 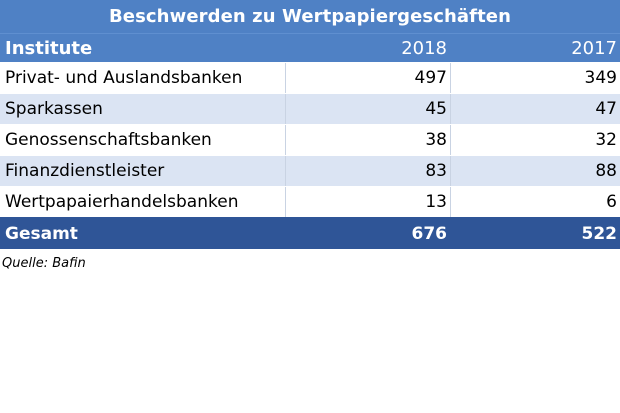 I want to click on table-row: Finanzdienstleister 83 88, so click(x=310, y=170).